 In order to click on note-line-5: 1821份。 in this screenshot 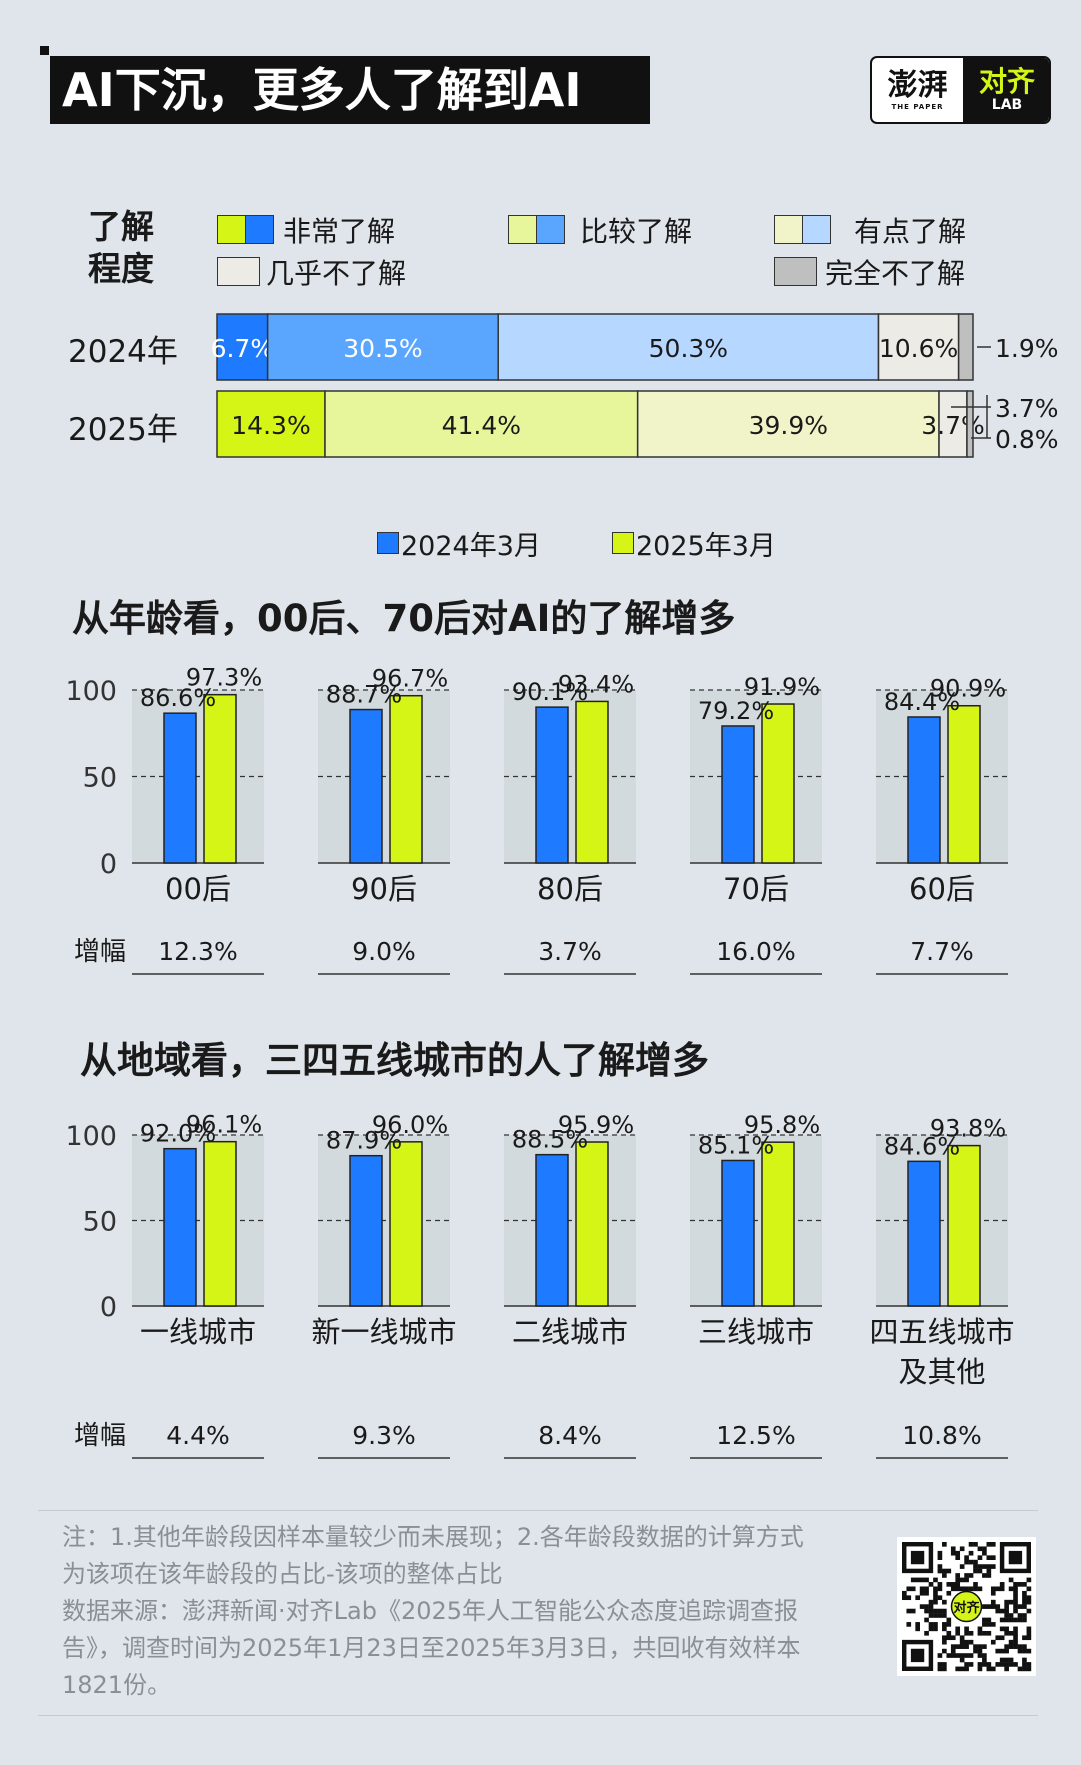, I will do `click(117, 1685)`.